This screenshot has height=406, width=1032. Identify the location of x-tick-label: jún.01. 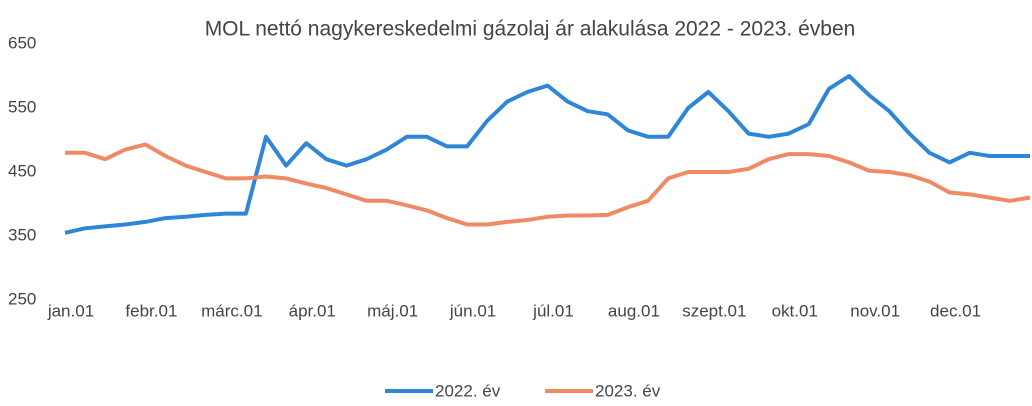
(472, 310).